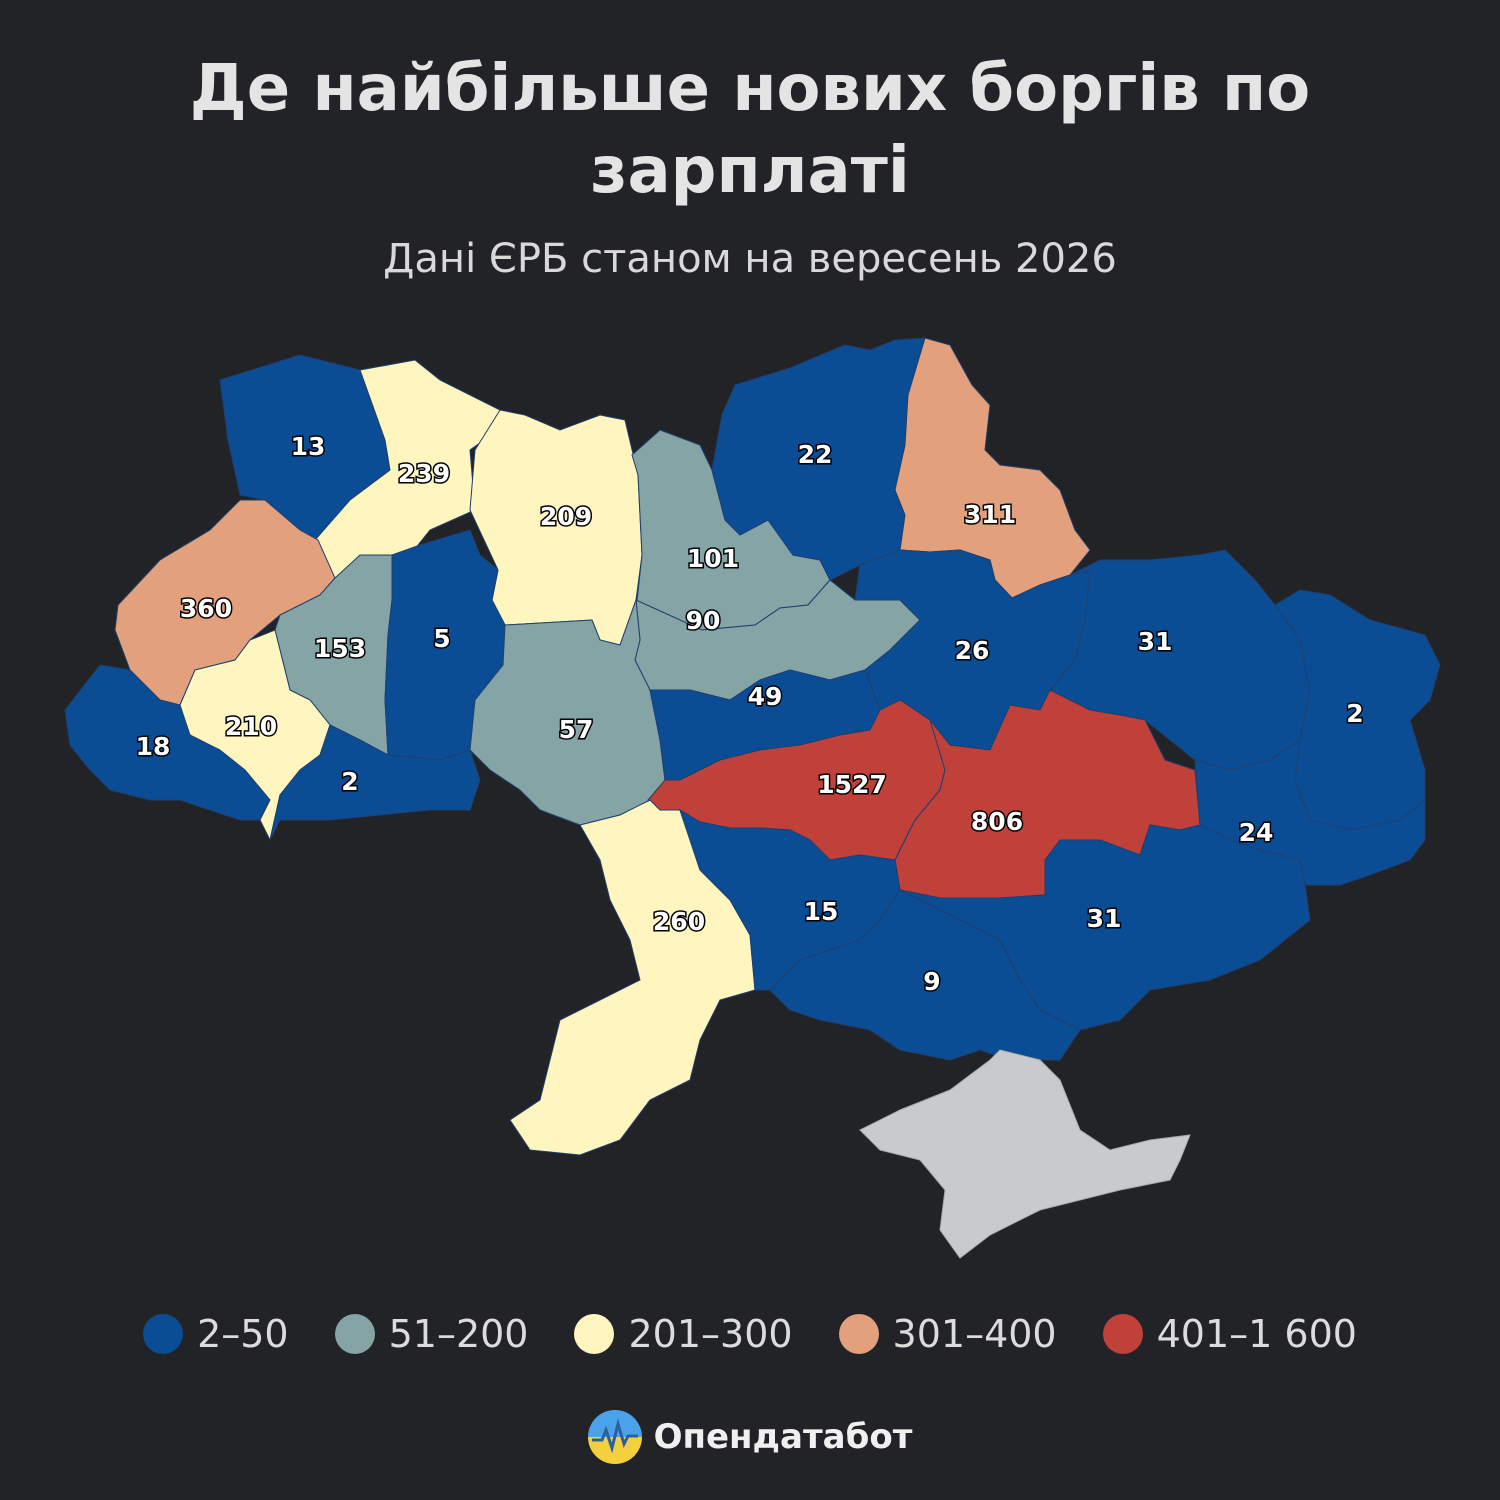 Image resolution: width=1500 pixels, height=1500 pixels. What do you see at coordinates (308, 446) in the screenshot?
I see `region-value-label: 13` at bounding box center [308, 446].